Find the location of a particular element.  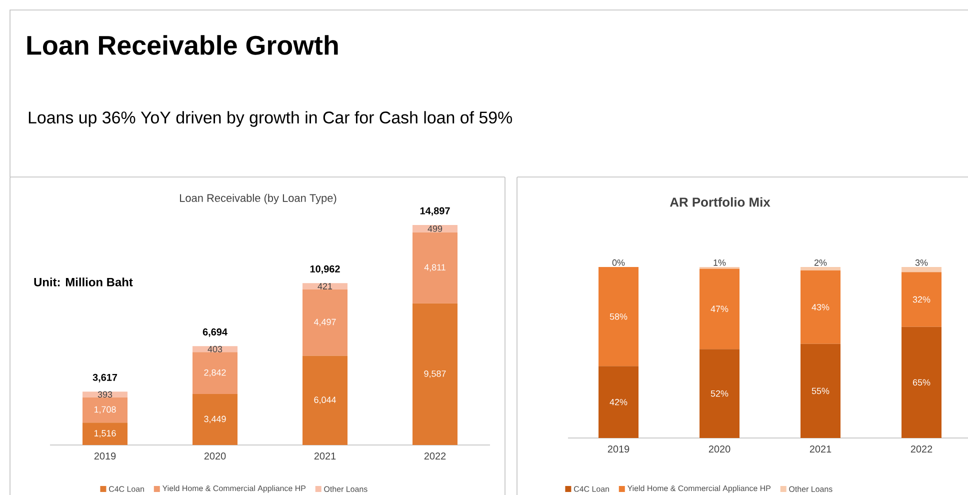

data-label: 32% is located at coordinates (921, 299).